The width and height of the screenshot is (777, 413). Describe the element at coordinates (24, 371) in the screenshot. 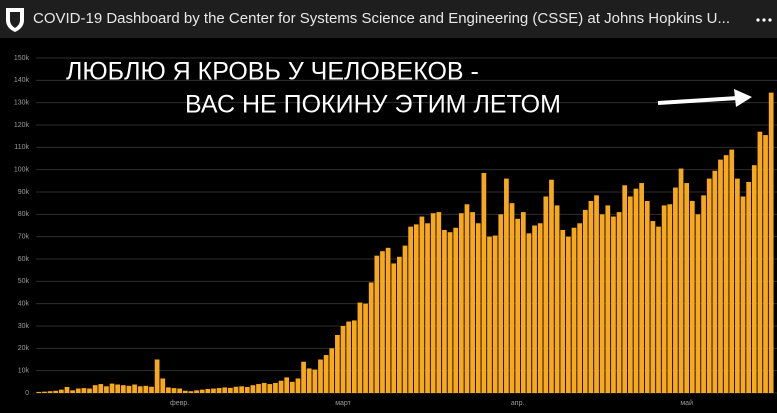

I see `y-tick-label: 10k` at that location.